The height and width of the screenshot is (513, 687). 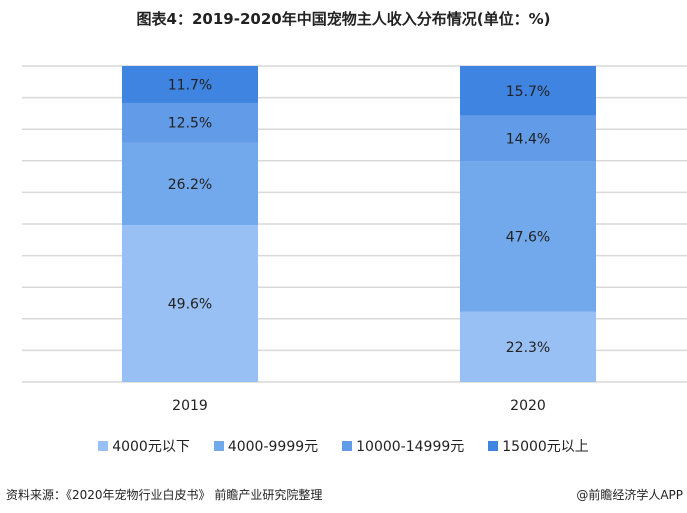 I want to click on data-label: 47.6%, so click(x=528, y=237).